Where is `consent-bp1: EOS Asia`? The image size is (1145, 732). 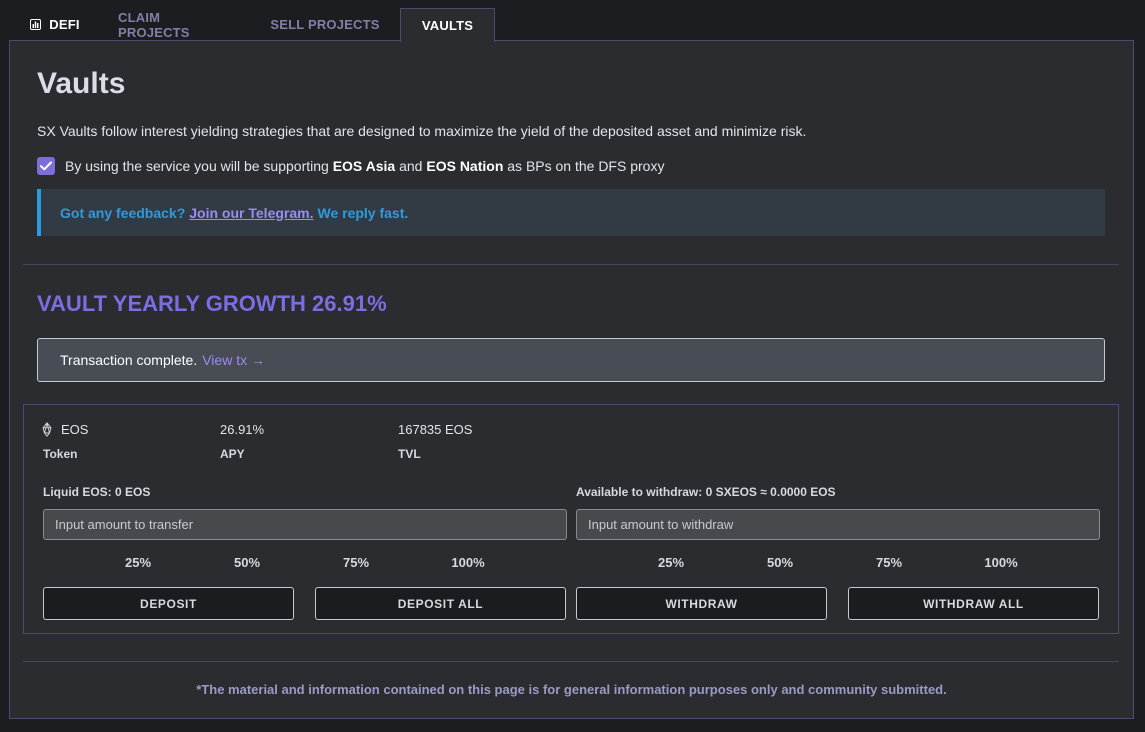 consent-bp1: EOS Asia is located at coordinates (364, 166).